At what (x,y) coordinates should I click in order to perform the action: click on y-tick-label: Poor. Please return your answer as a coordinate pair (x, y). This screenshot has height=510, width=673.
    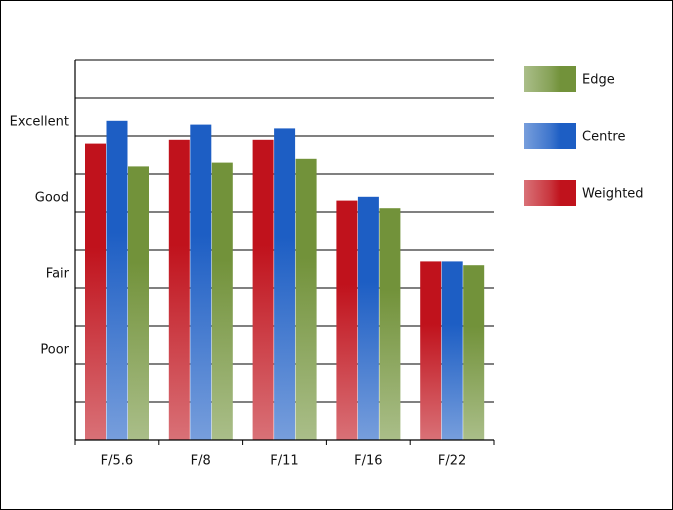
    Looking at the image, I should click on (54, 350).